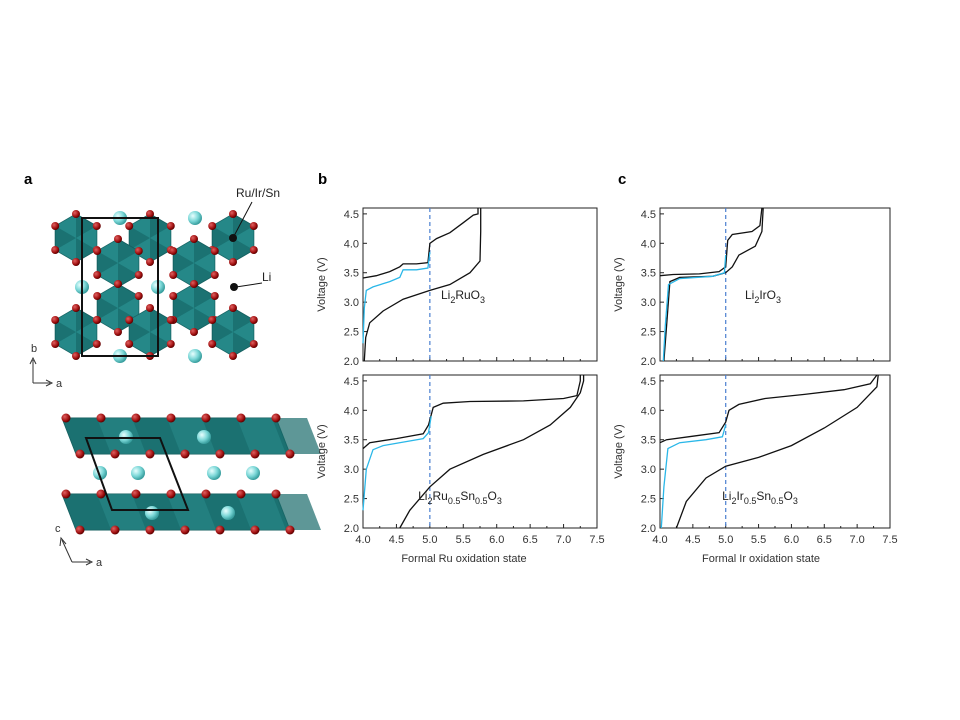 The width and height of the screenshot is (960, 720). I want to click on li-marker, so click(234, 287).